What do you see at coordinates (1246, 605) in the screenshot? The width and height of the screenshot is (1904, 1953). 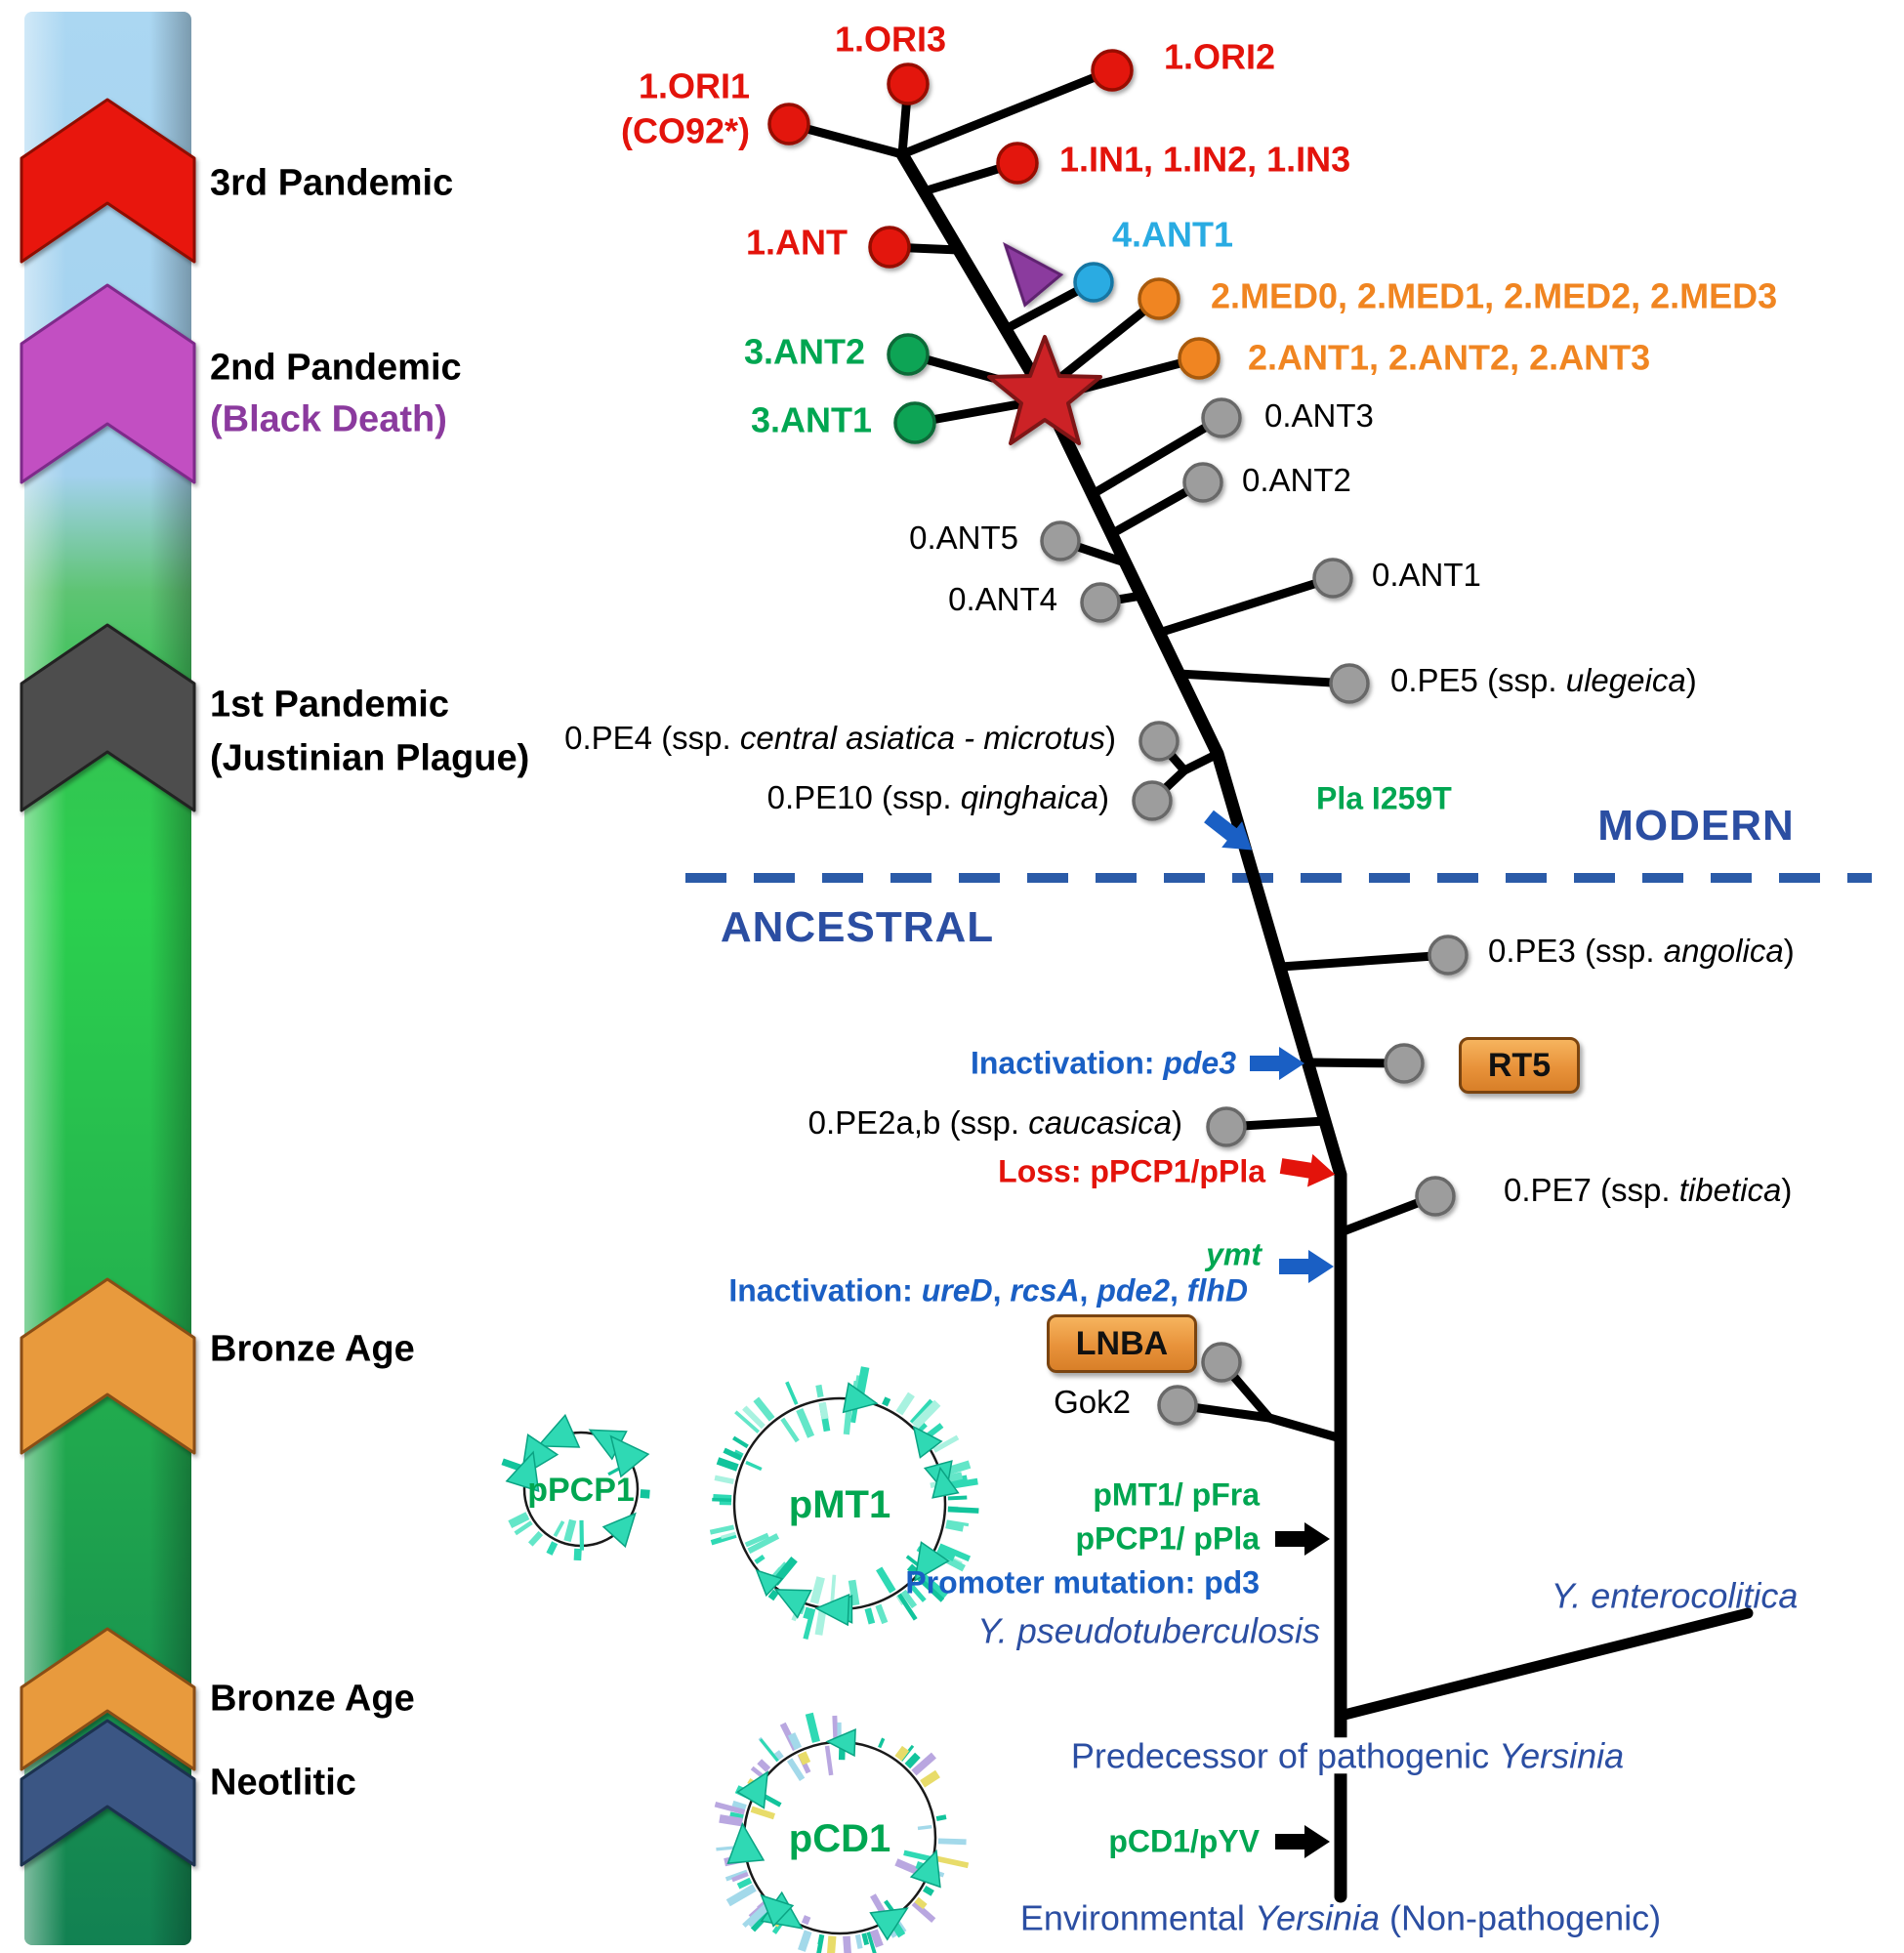 I see `branch-0ant1` at bounding box center [1246, 605].